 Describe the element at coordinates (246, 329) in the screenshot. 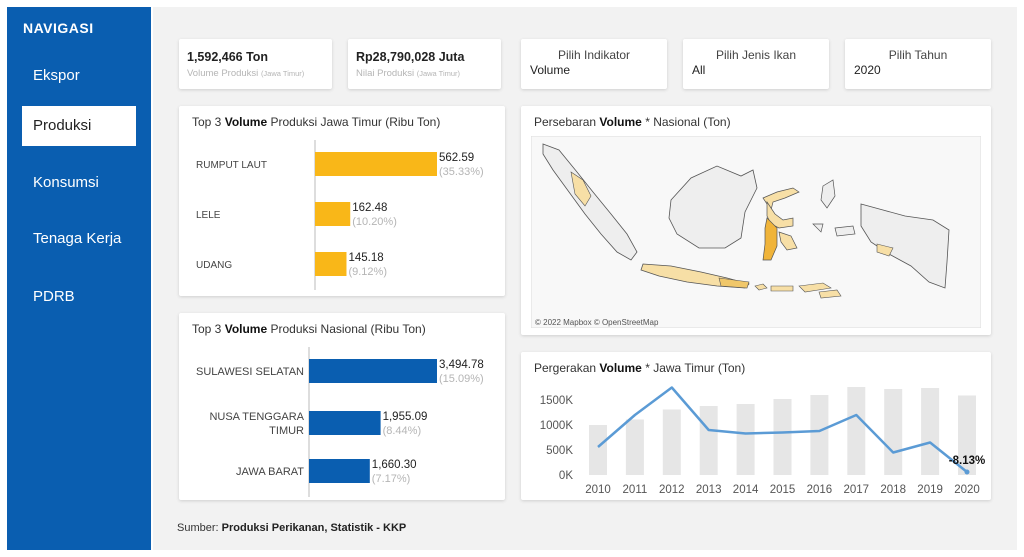

I see `top3-nasional-title-bold: Volume` at that location.